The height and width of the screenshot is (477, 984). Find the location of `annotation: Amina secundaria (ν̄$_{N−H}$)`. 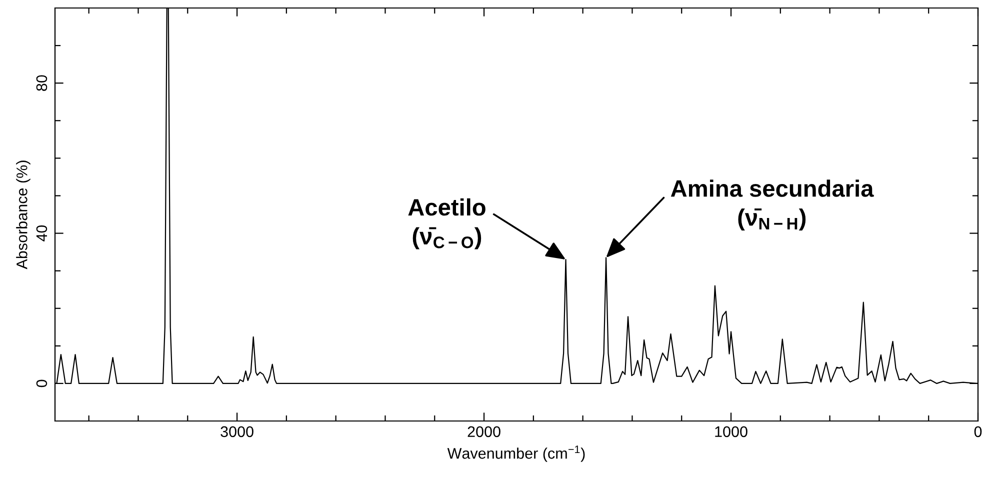

annotation: Amina secundaria (ν̄$_{N−H}$) is located at coordinates (772, 205).